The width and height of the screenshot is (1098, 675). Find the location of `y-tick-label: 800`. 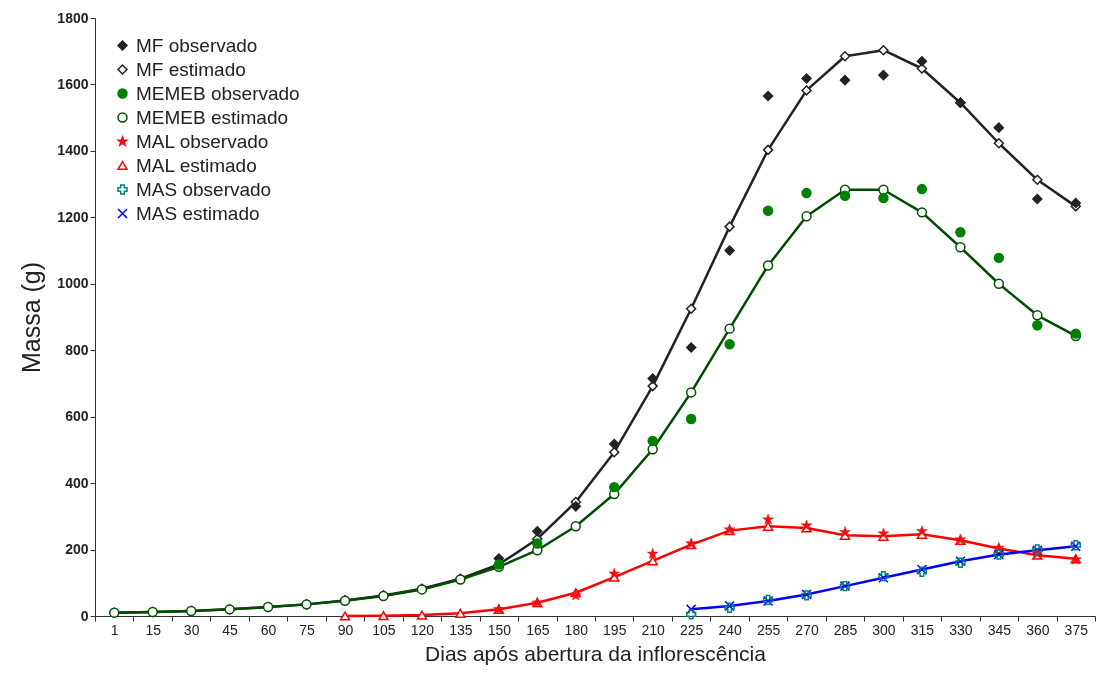

y-tick-label: 800 is located at coordinates (77, 349).